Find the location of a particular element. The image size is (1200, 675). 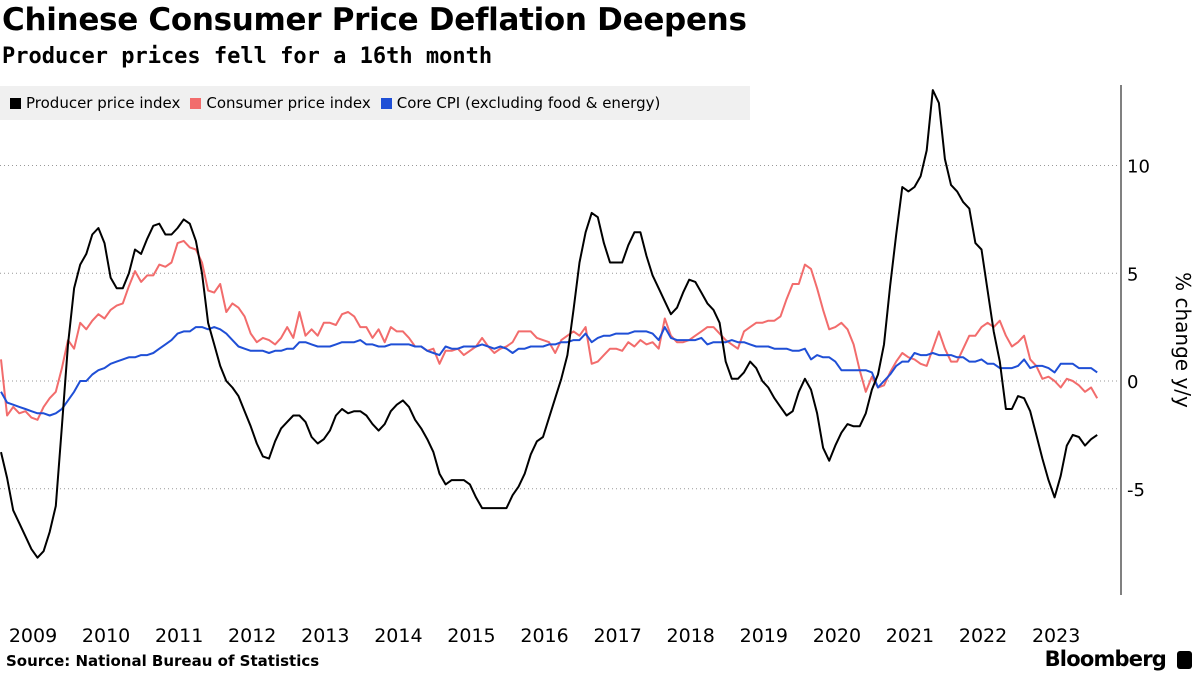

series-line-core-cpi is located at coordinates (549, 371).